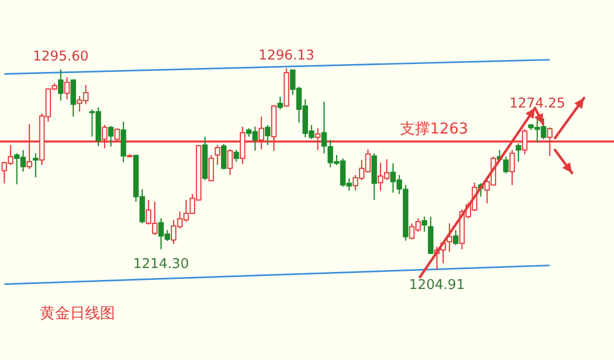  I want to click on annotation: 1296.13, so click(286, 55).